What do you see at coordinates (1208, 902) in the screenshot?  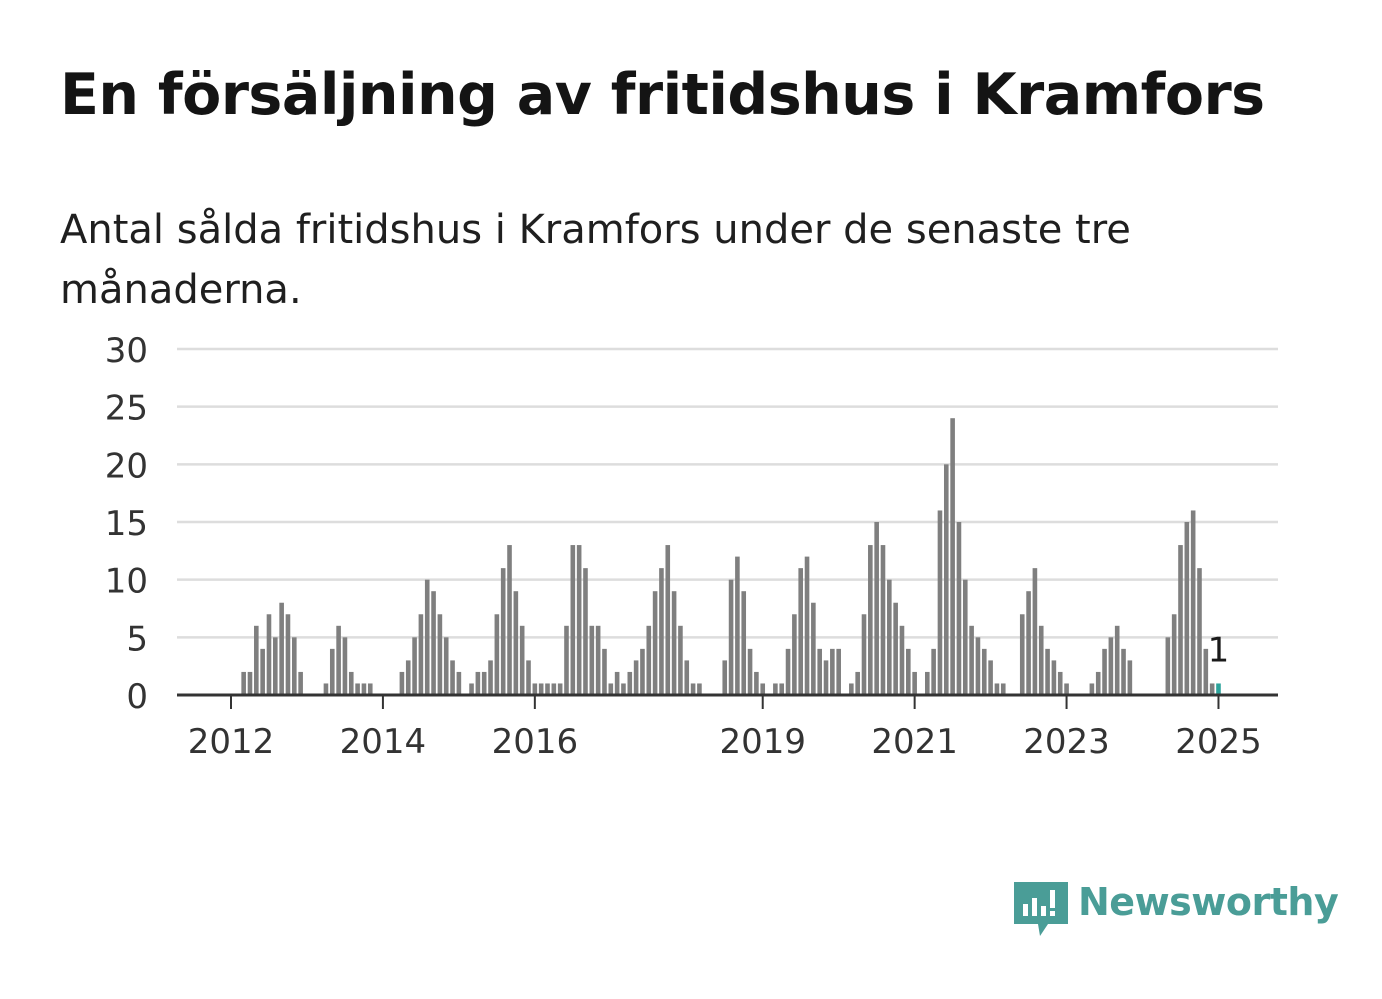 I see `brand-name: Newsworthy` at bounding box center [1208, 902].